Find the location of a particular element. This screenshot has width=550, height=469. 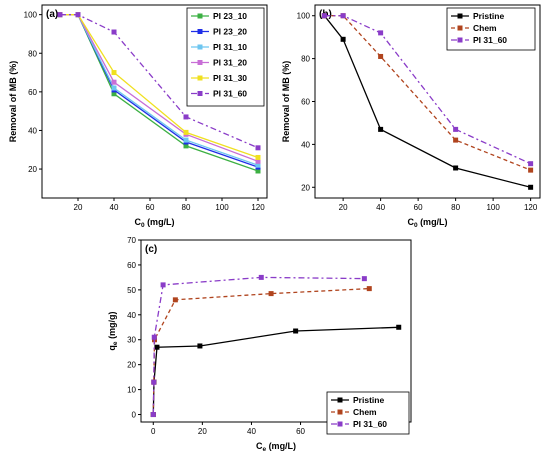

y-tick-label: 50 is located at coordinates (131, 290).